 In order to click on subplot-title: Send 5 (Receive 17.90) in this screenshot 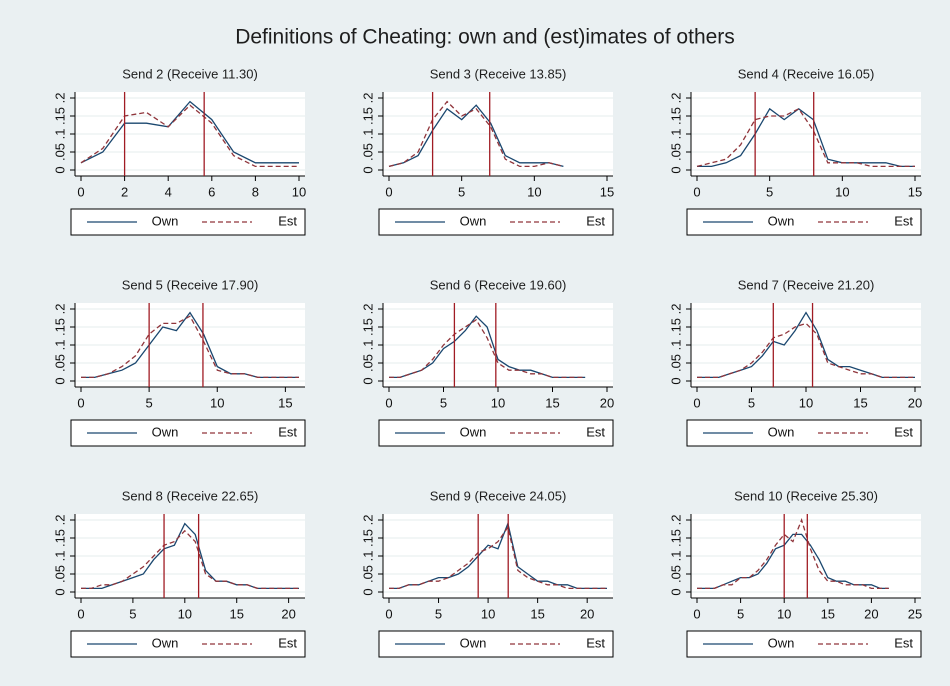, I will do `click(190, 284)`.